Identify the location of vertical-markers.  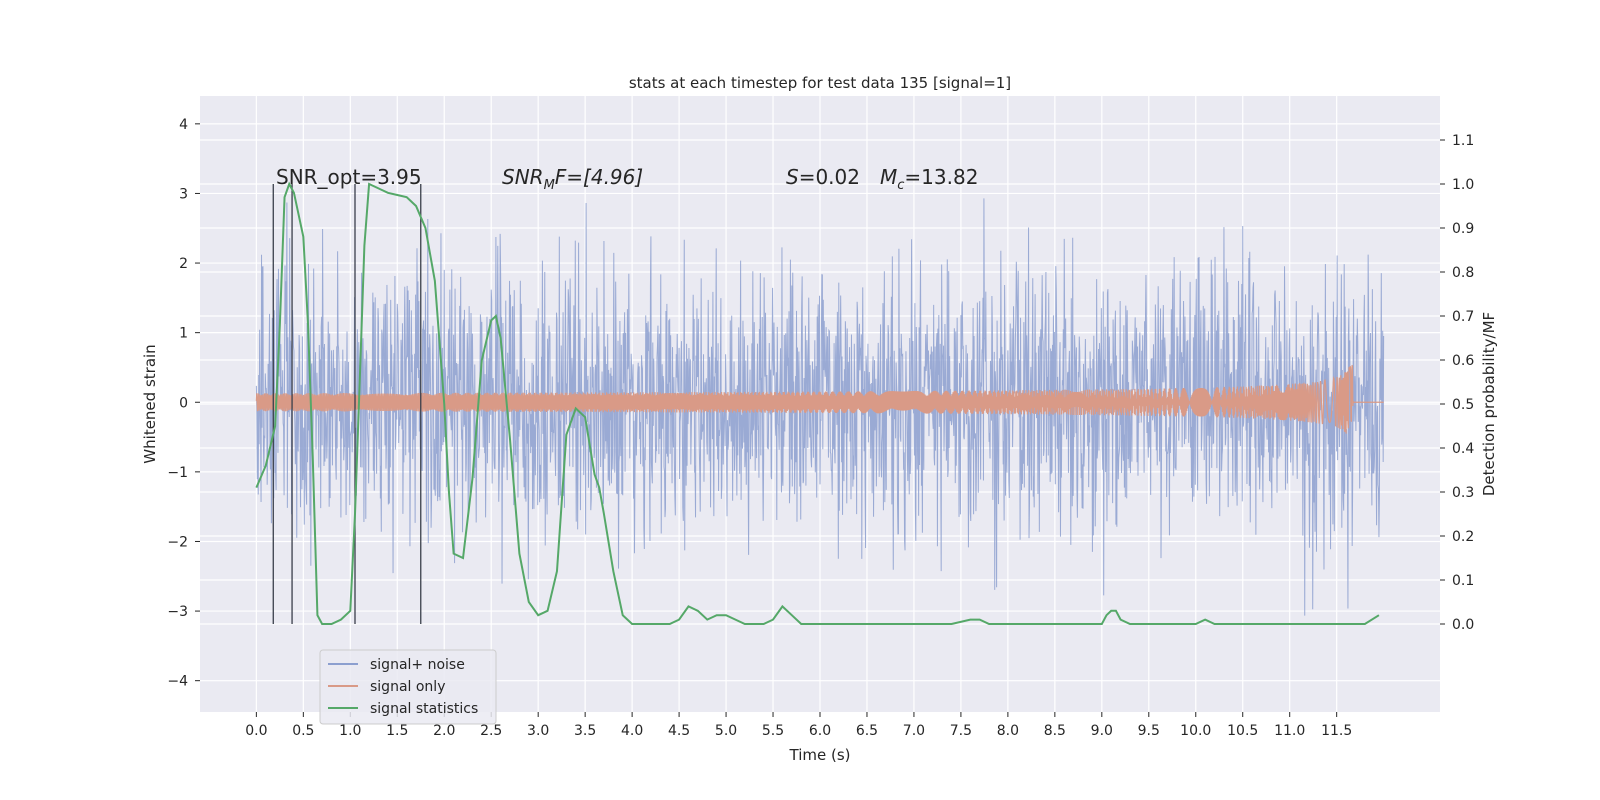
(347, 404).